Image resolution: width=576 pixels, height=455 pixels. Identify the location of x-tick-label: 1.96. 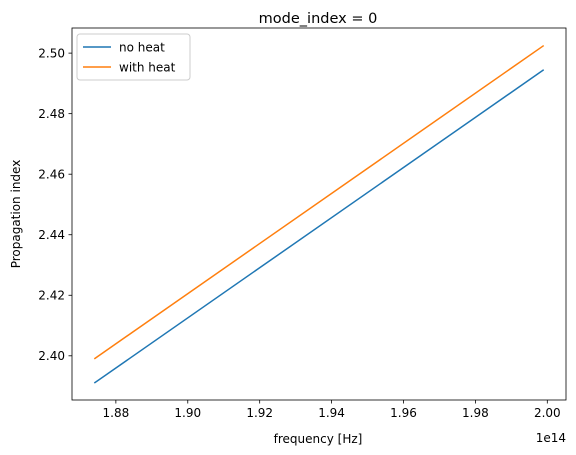
(403, 413).